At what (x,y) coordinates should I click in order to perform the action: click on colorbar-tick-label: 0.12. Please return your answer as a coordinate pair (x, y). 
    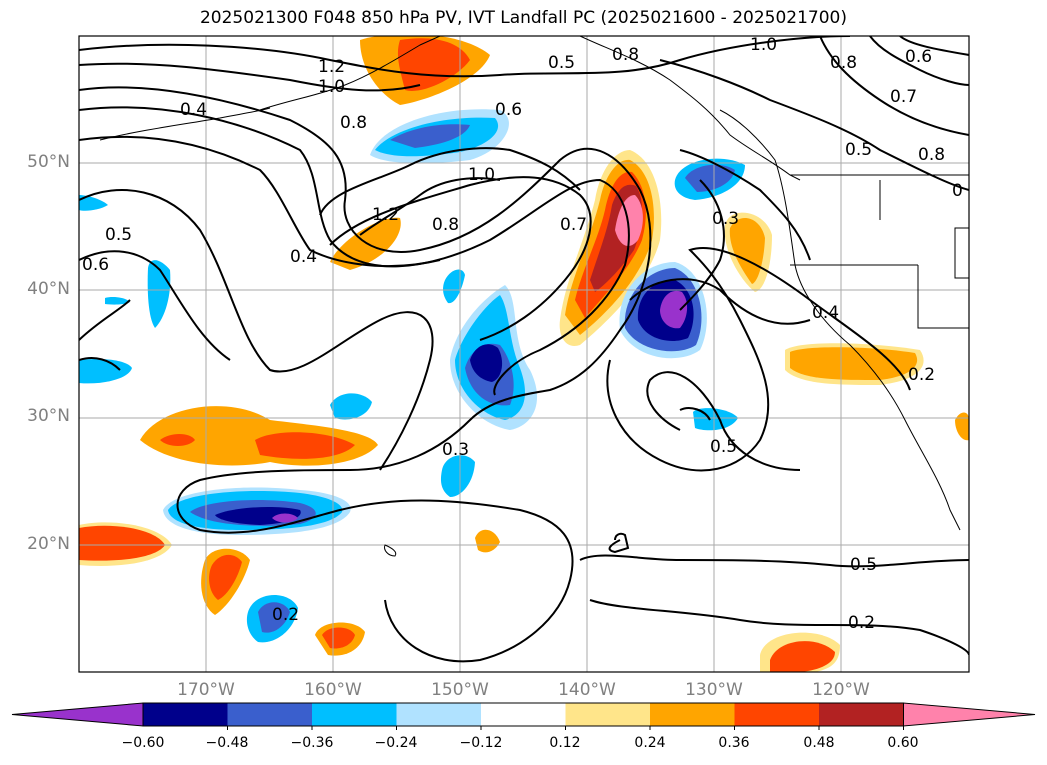
    Looking at the image, I should click on (565, 743).